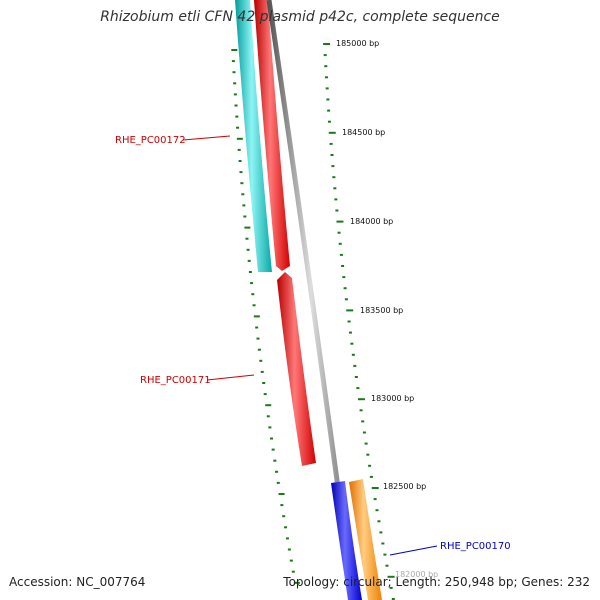 The image size is (600, 600). Describe the element at coordinates (475, 546) in the screenshot. I see `gene-label-rhe-pc00170: RHE_PC00170` at that location.